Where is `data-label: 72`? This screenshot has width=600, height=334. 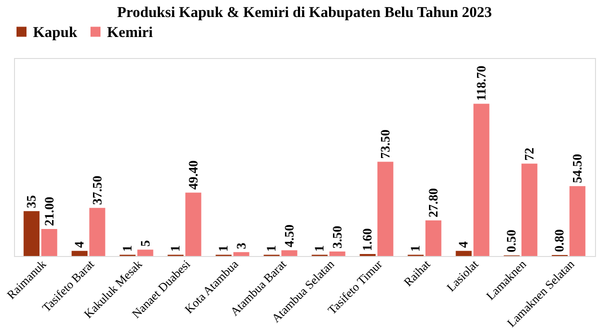
data-label: 72 is located at coordinates (528, 154).